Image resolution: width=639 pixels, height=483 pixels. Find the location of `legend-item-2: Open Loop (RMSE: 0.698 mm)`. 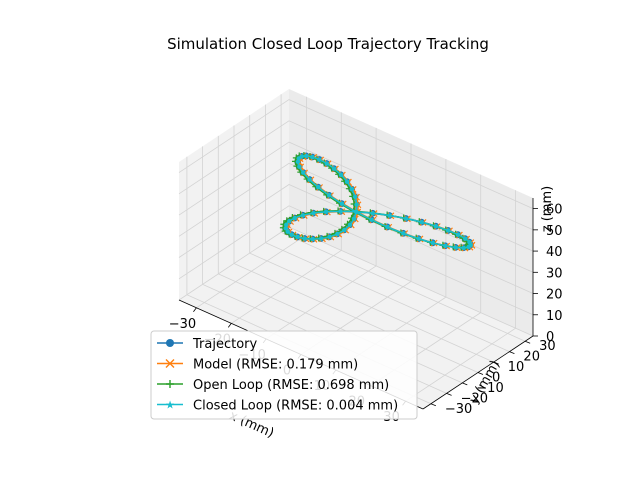

legend-item-2: Open Loop (RMSE: 0.698 mm) is located at coordinates (273, 385).